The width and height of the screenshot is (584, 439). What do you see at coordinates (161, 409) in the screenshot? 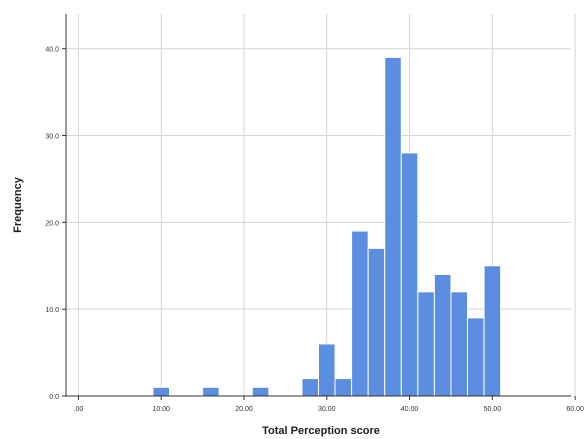
I see `x-tick-label-1: 10.00` at bounding box center [161, 409].